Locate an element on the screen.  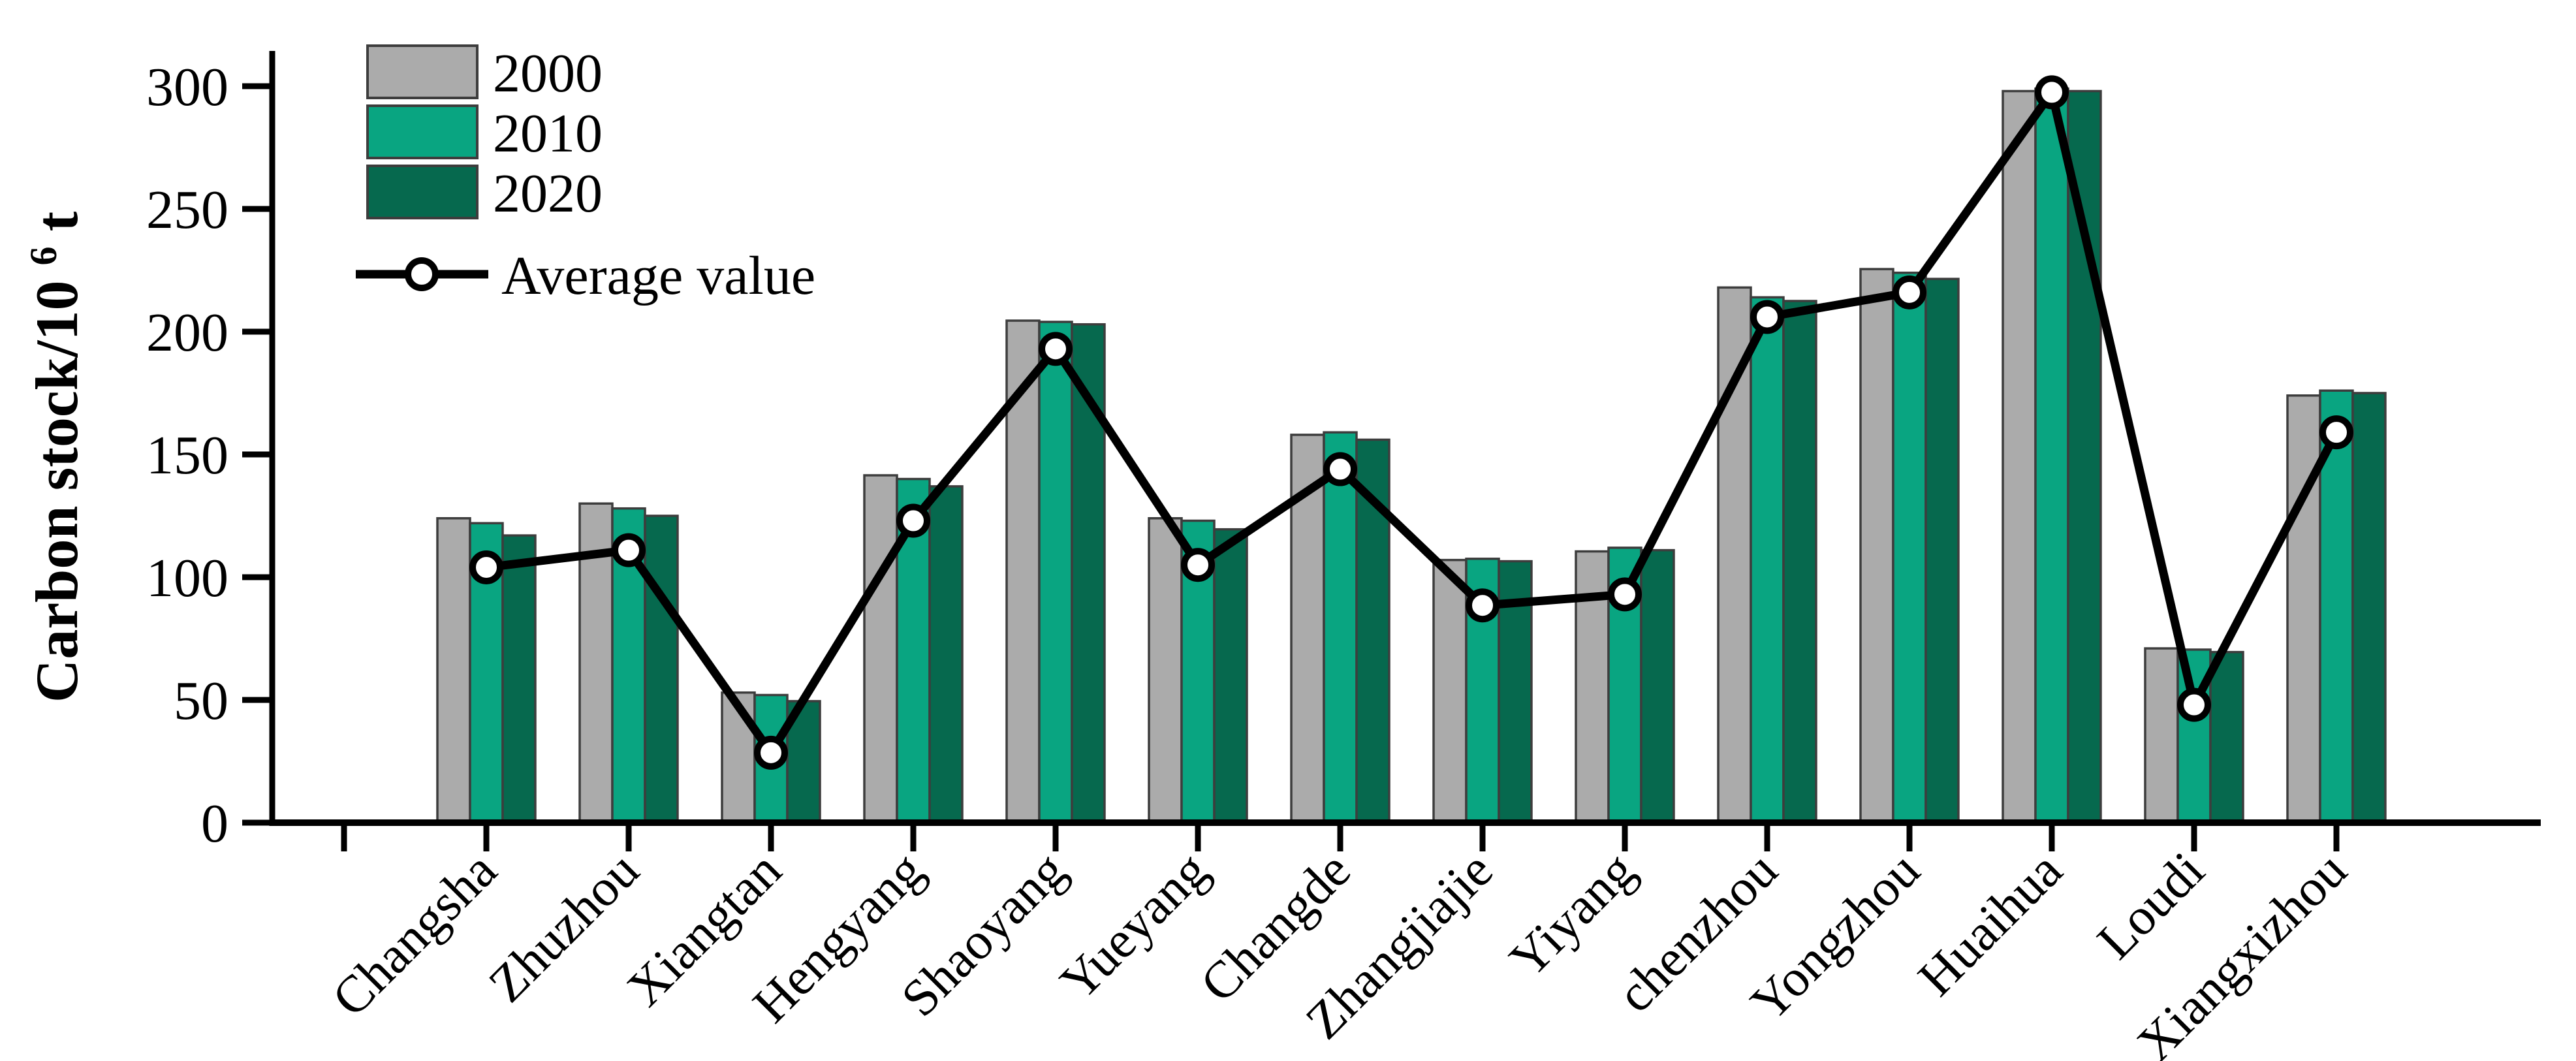
avg-marker-zhangjiajie is located at coordinates (1483, 605).